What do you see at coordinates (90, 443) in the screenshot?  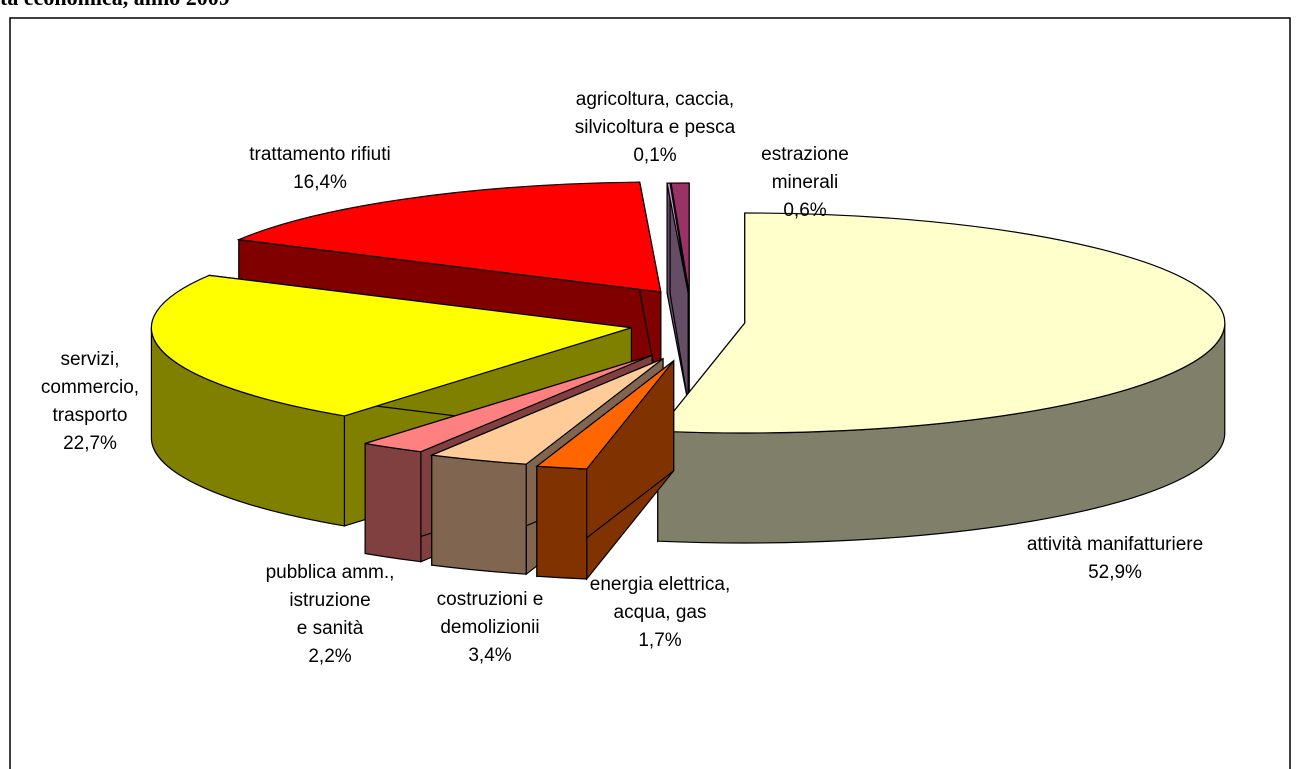 I see `value-label: 22,7%` at bounding box center [90, 443].